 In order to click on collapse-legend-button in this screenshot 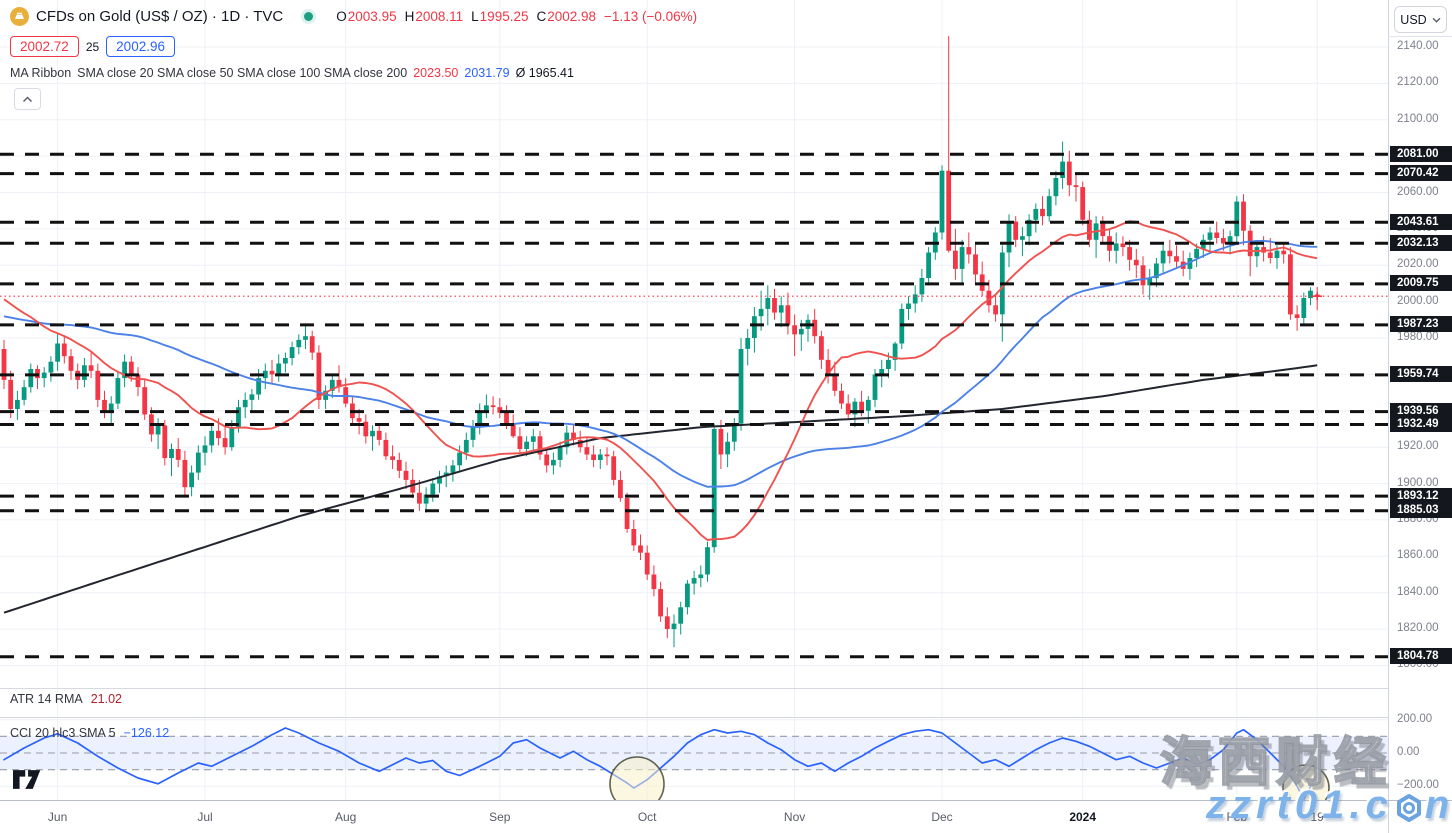, I will do `click(27, 99)`.